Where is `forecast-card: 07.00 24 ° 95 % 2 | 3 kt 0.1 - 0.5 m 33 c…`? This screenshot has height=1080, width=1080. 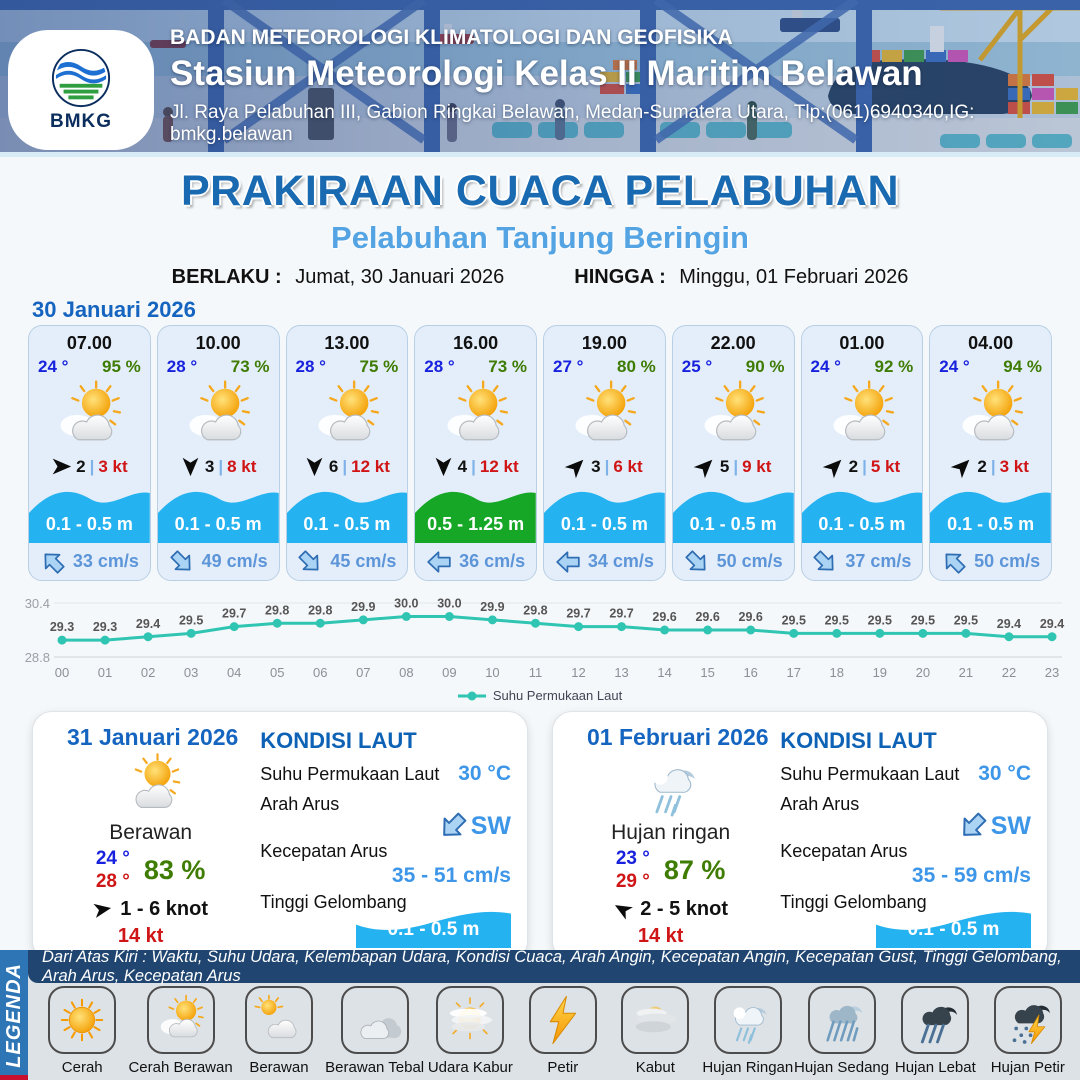
forecast-card: 07.00 24 ° 95 % 2 | 3 kt 0.1 - 0.5 m 33 c… is located at coordinates (89, 453).